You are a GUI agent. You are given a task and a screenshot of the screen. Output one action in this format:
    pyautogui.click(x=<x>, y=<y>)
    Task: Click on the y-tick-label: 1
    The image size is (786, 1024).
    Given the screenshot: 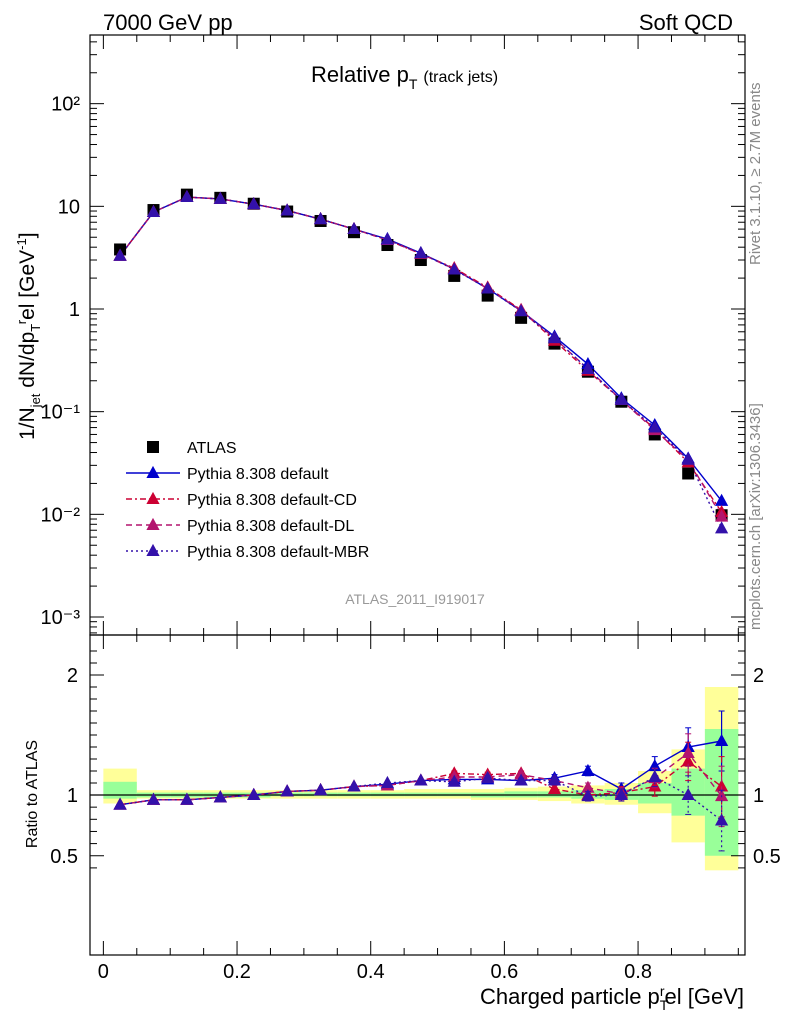 What is the action you would take?
    pyautogui.click(x=74, y=310)
    